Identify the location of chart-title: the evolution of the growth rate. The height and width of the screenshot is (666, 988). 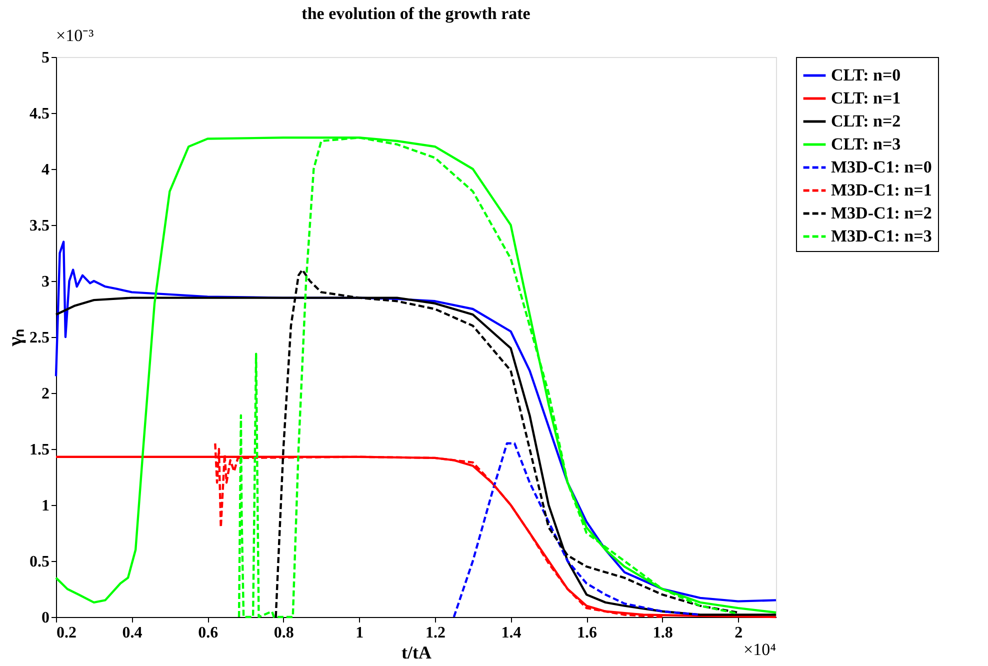
(416, 13).